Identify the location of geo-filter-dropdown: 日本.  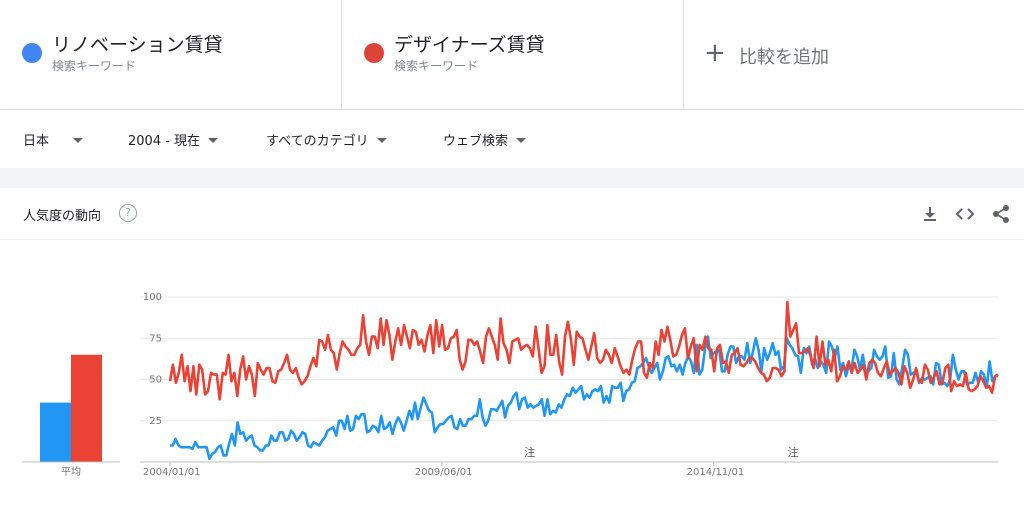
(53, 139).